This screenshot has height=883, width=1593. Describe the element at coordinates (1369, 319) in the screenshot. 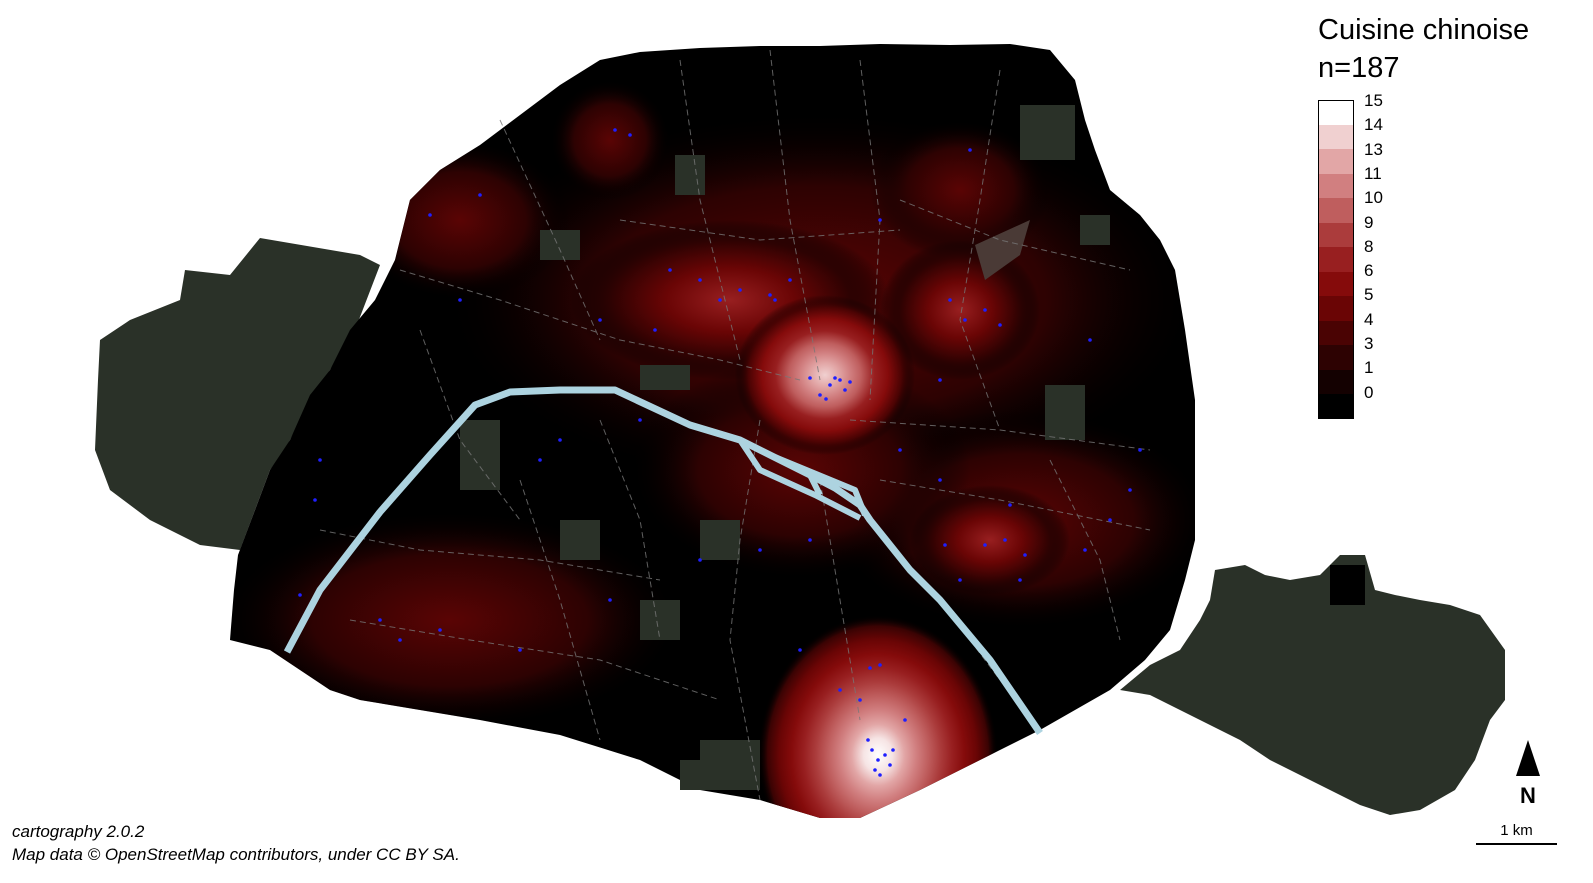

I see `legend-label: 4` at that location.